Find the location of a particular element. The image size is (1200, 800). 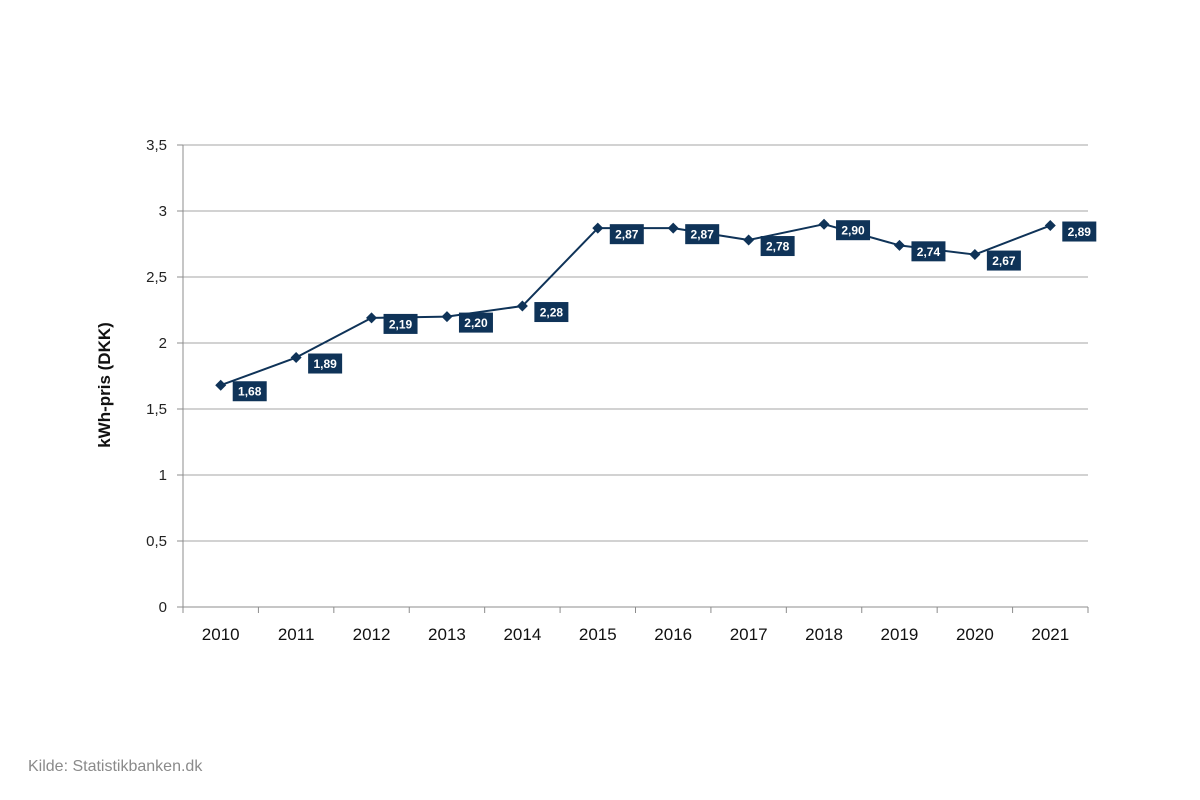

data-label: 2,67 is located at coordinates (1004, 261).